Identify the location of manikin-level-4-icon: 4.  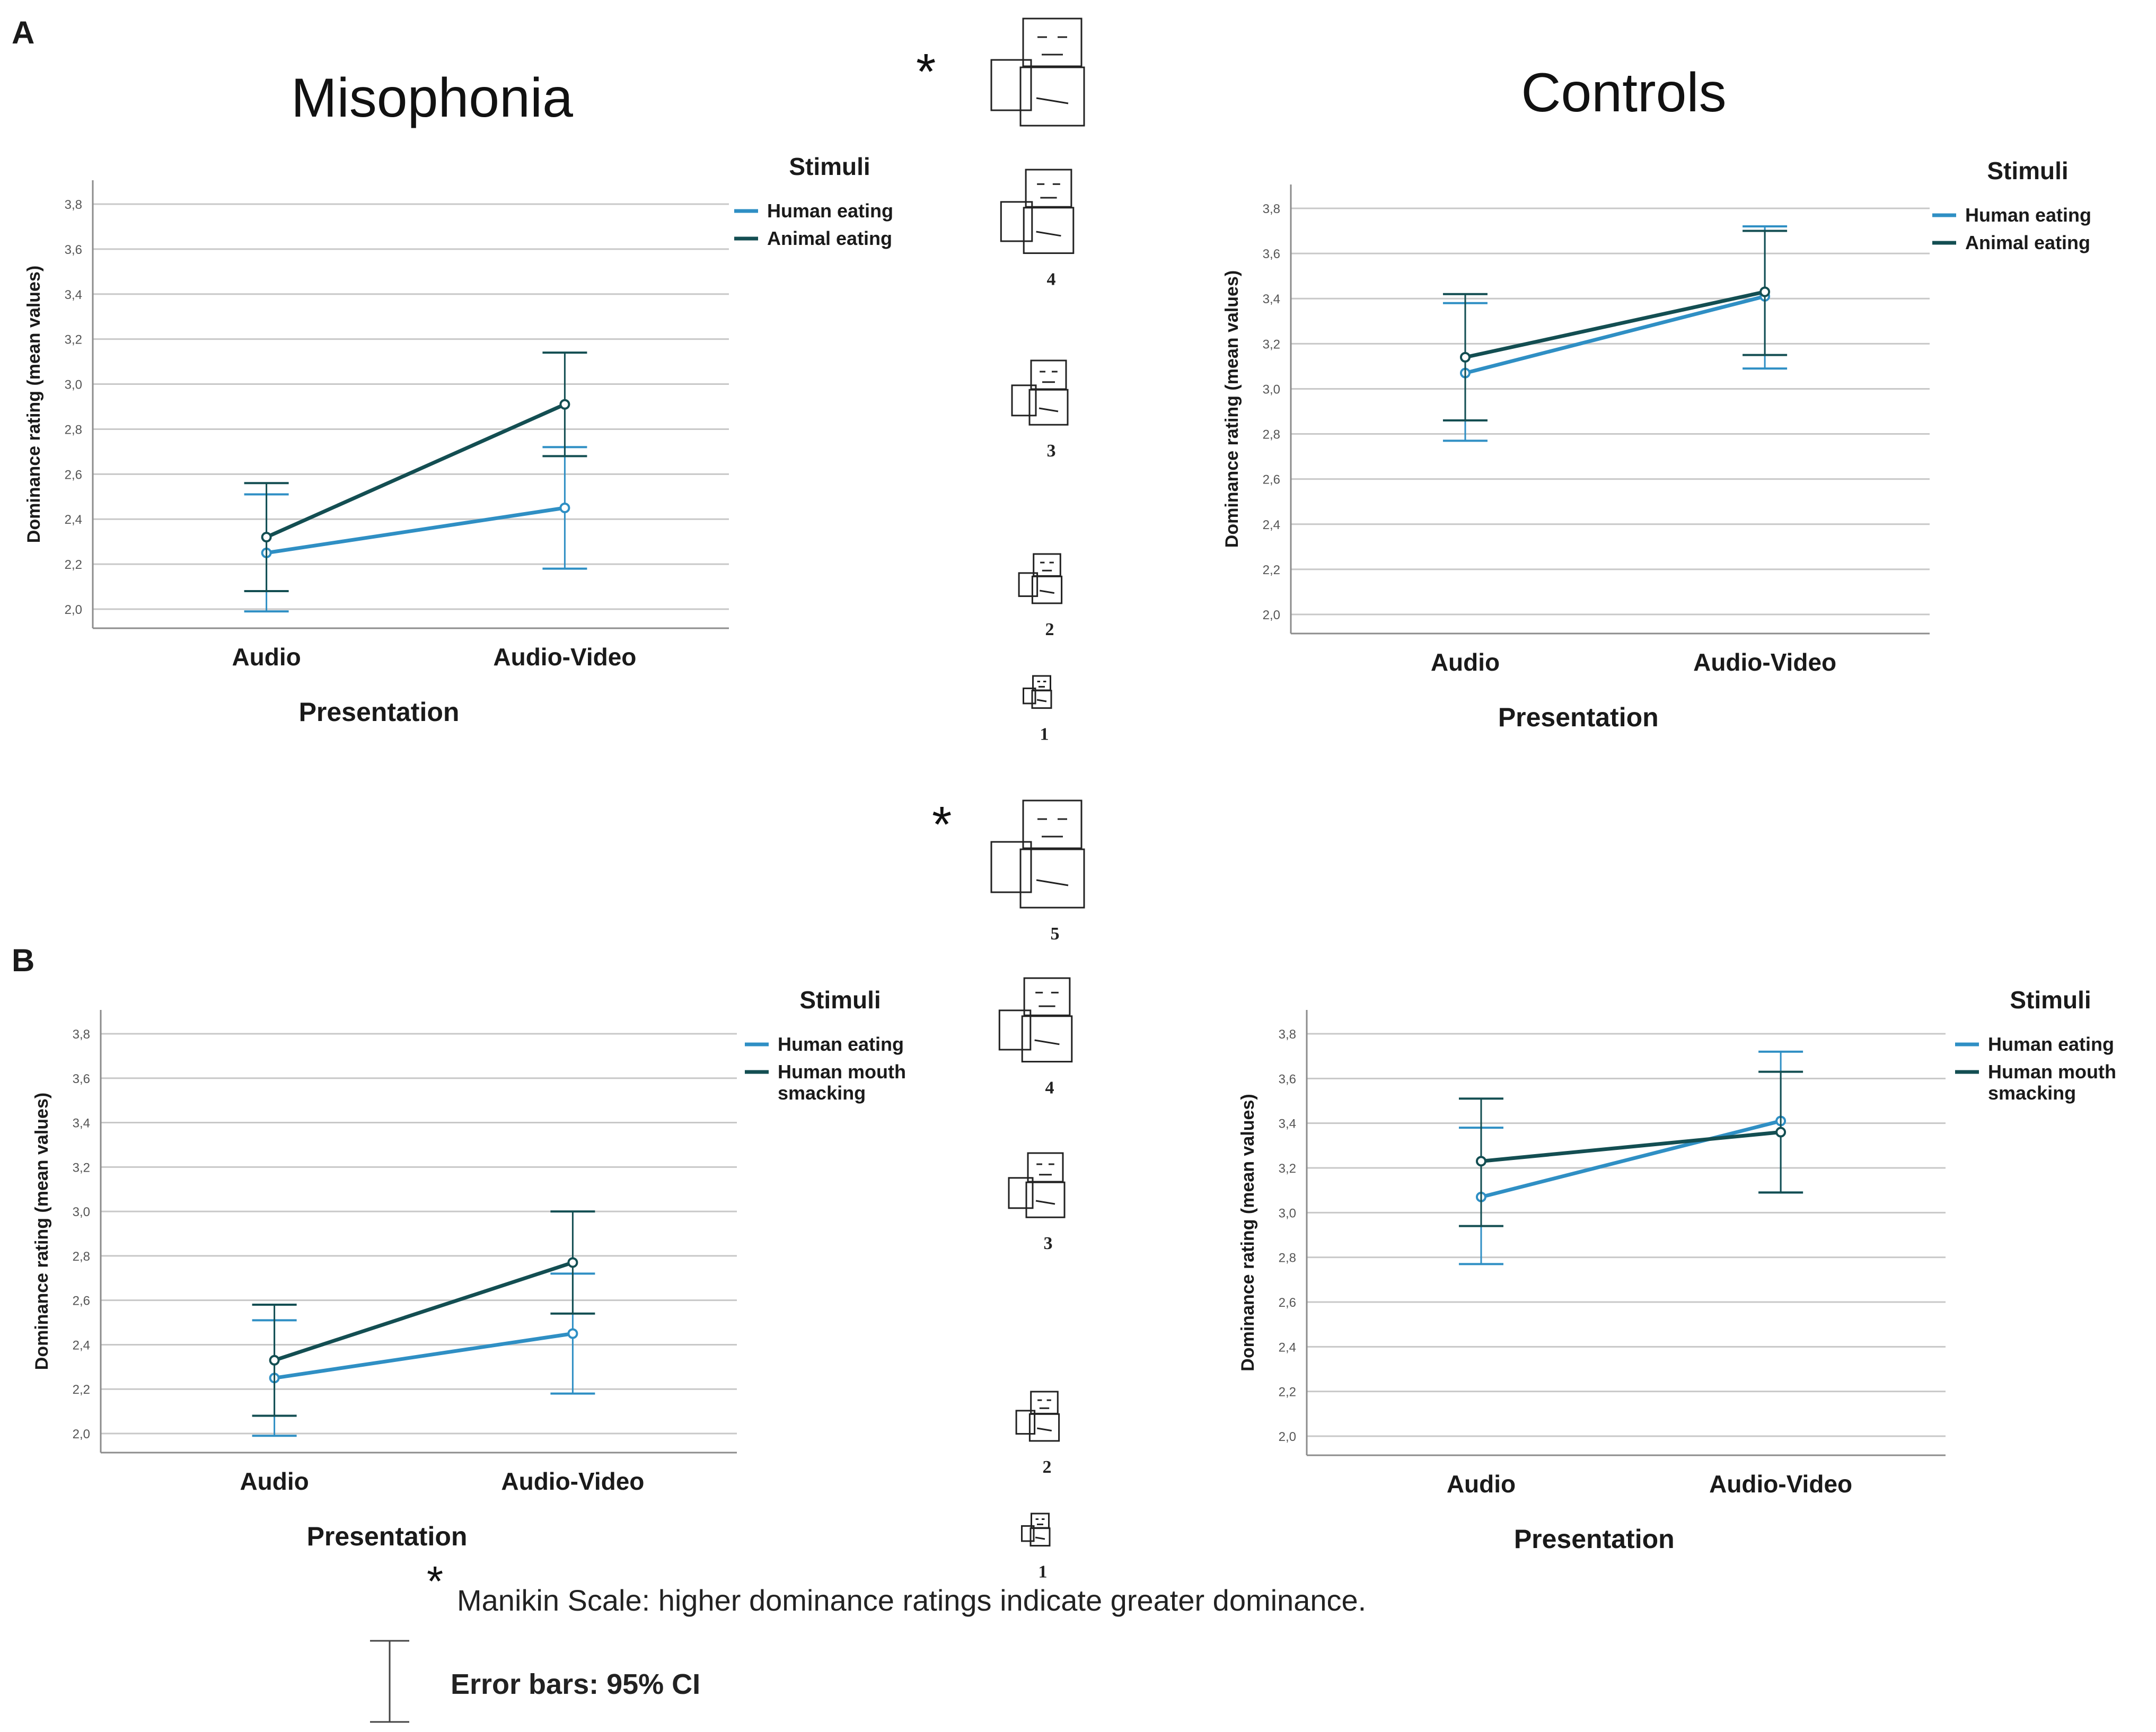
(1037, 229).